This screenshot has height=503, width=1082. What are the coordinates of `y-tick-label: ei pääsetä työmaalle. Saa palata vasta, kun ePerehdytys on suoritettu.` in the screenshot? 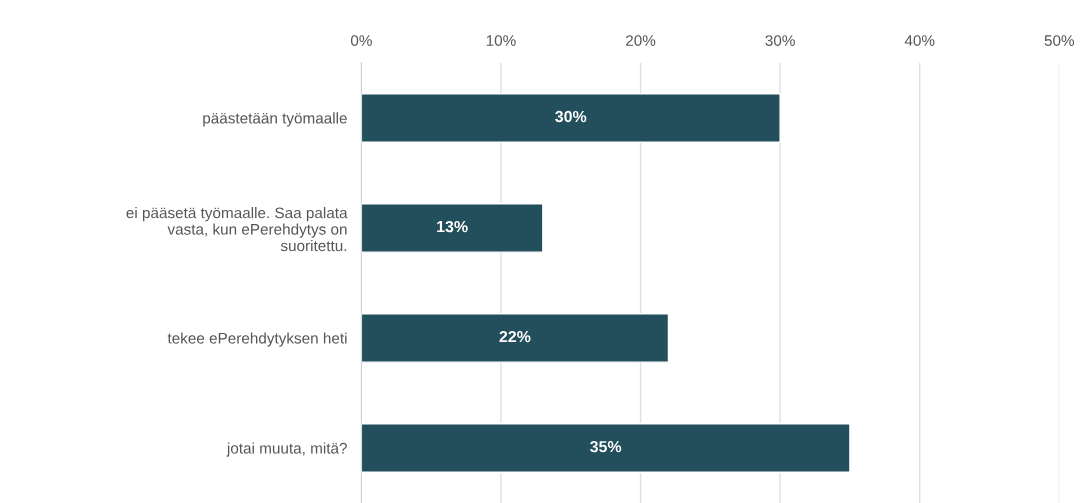 It's located at (237, 229).